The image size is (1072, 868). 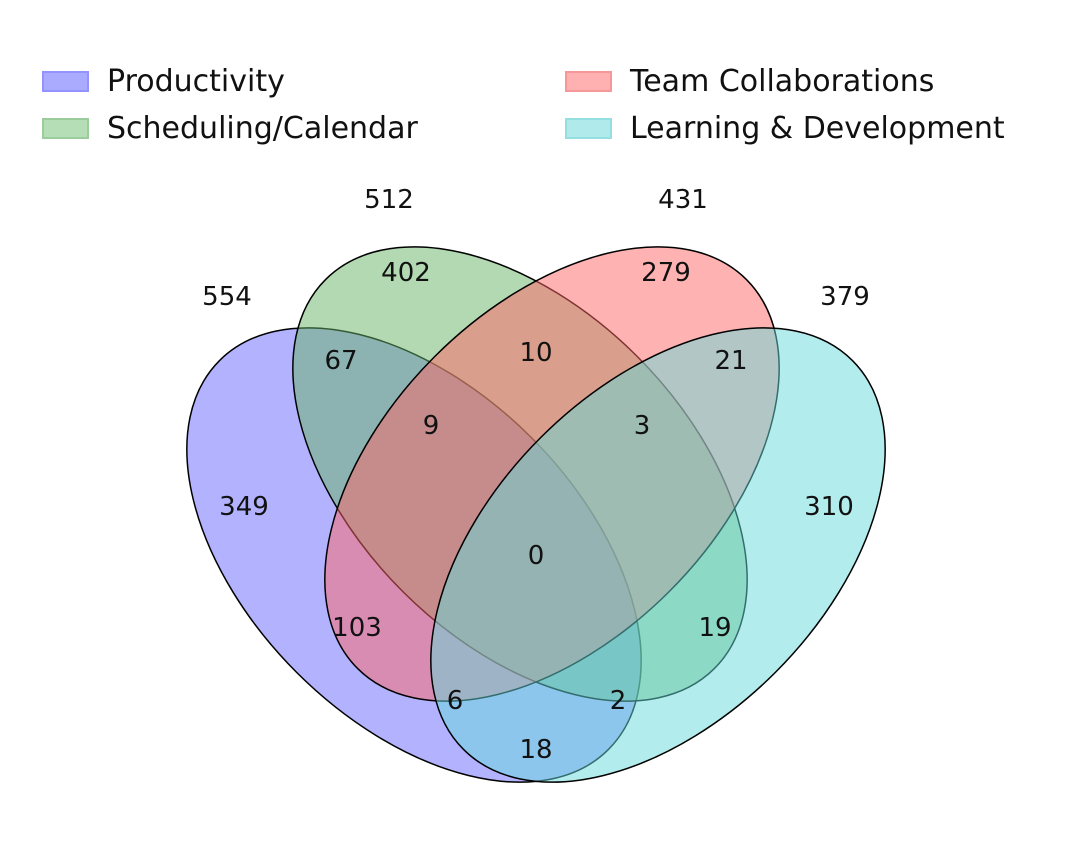 I want to click on region-count: 349, so click(x=244, y=507).